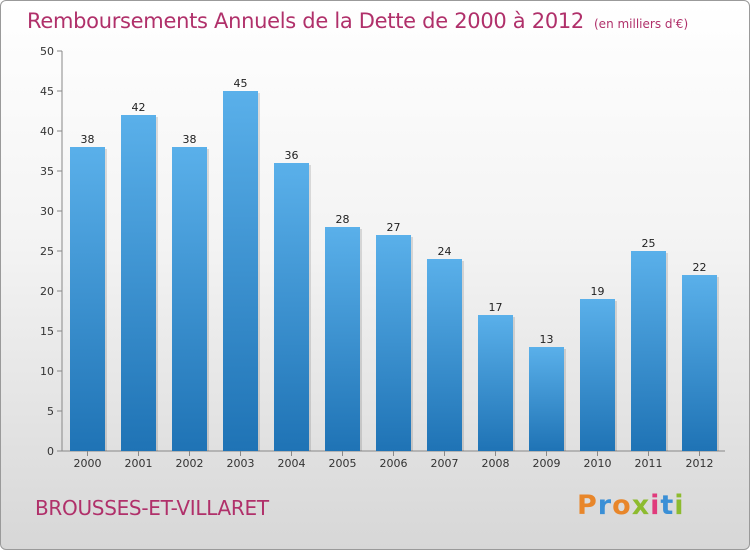 This screenshot has width=750, height=550. Describe the element at coordinates (47, 211) in the screenshot. I see `y-tick-label: 30` at that location.